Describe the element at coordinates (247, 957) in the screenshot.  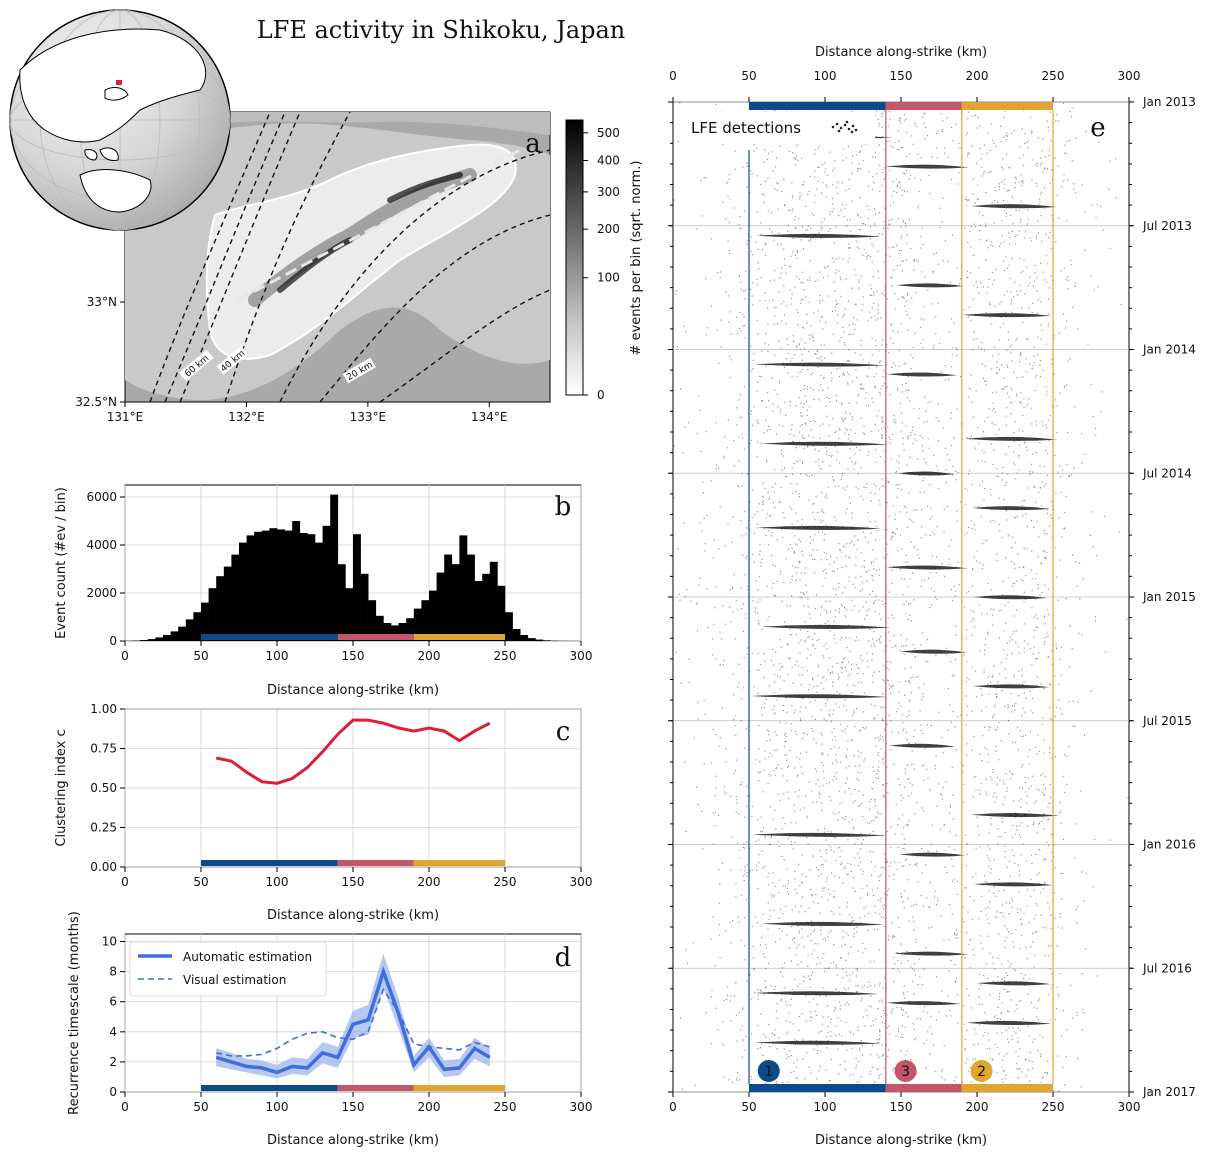
I see `legend-automatic-label: Automatic estimation` at that location.